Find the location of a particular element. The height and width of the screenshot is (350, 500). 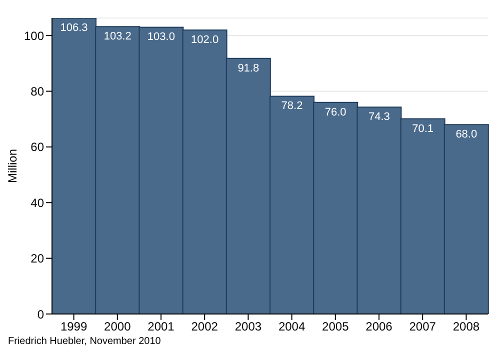

y-tick-label: 40 is located at coordinates (37, 203).